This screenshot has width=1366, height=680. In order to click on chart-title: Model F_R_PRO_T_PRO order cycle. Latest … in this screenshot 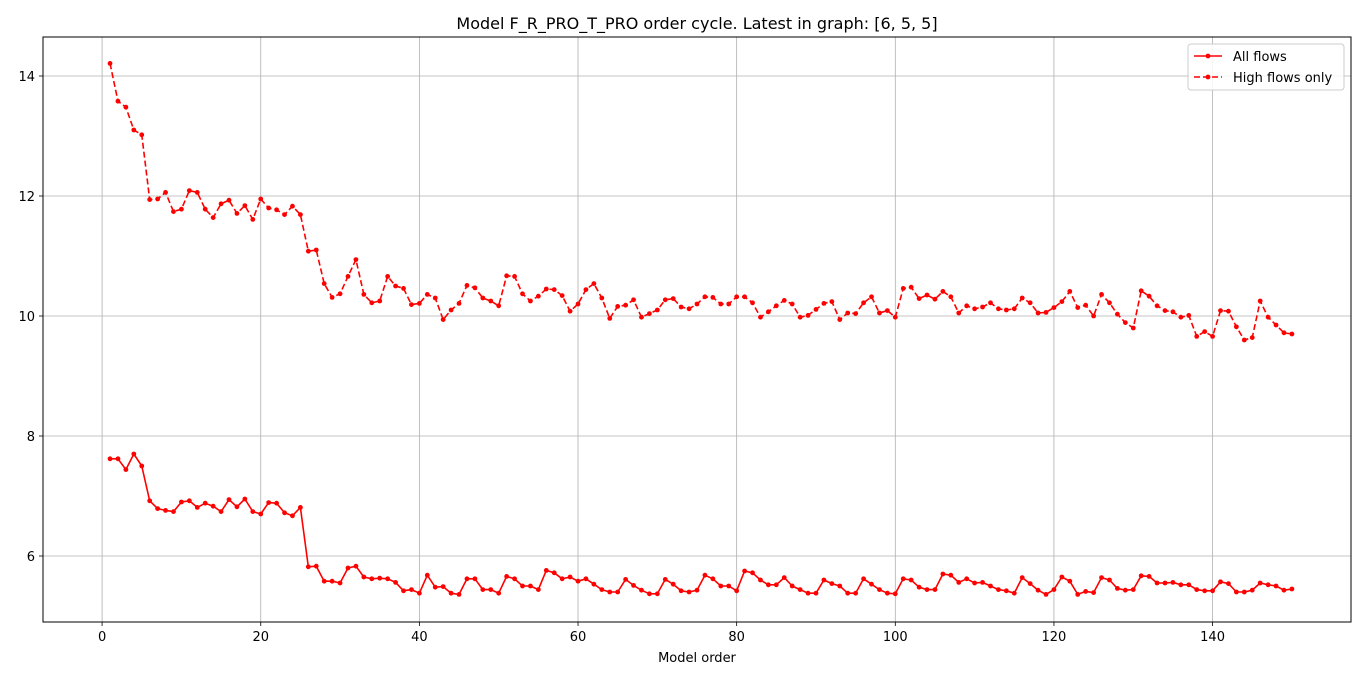, I will do `click(696, 24)`.